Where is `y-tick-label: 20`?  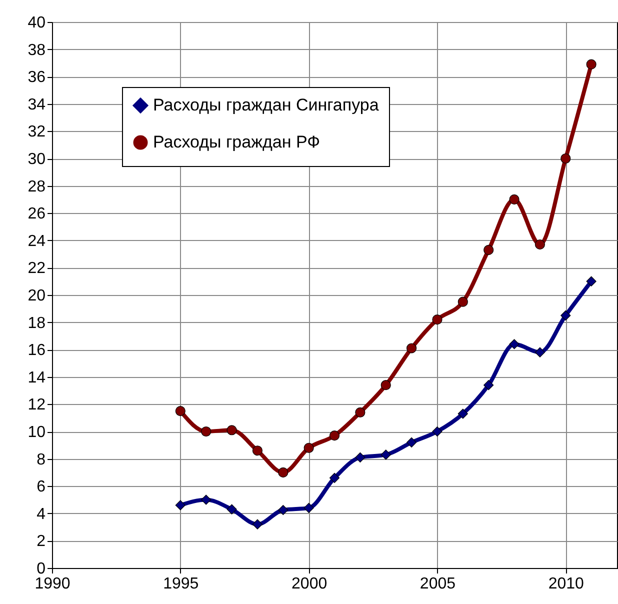 y-tick-label: 20 is located at coordinates (37, 296).